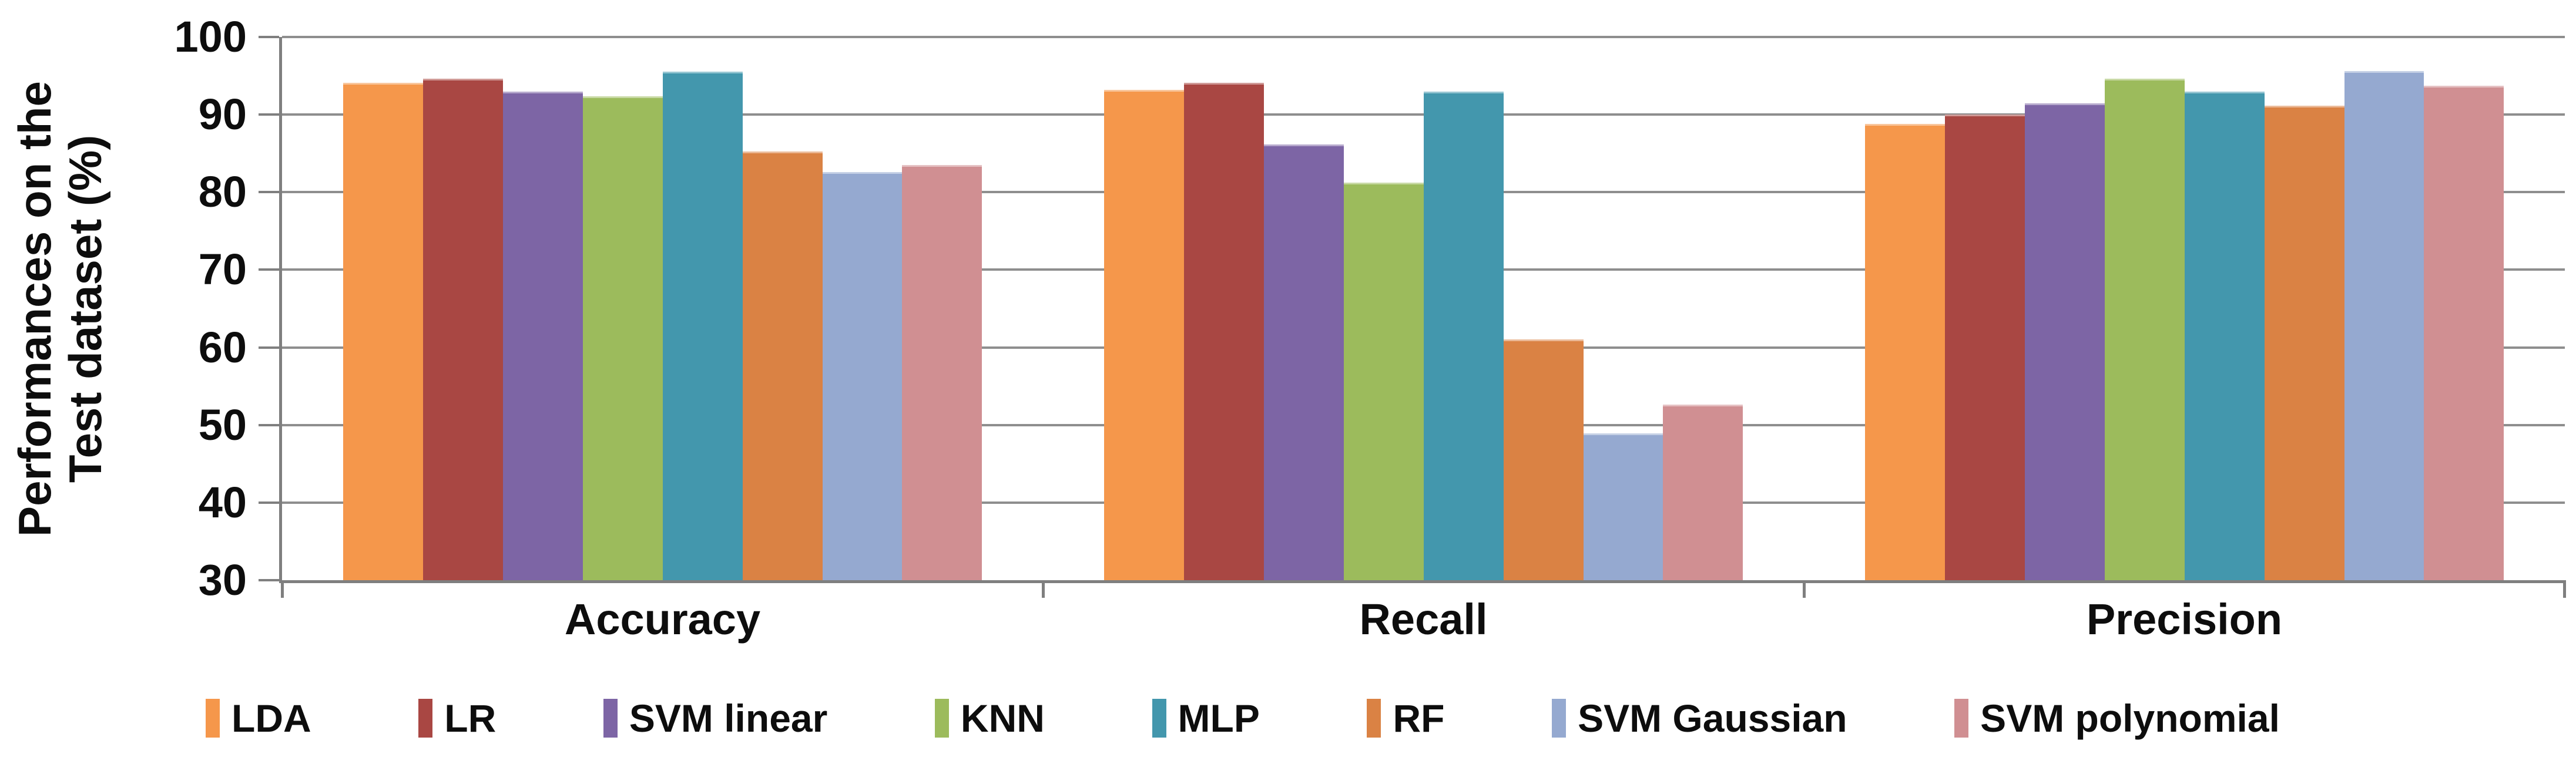  Describe the element at coordinates (222, 192) in the screenshot. I see `y-tick-label-80: 80` at that location.